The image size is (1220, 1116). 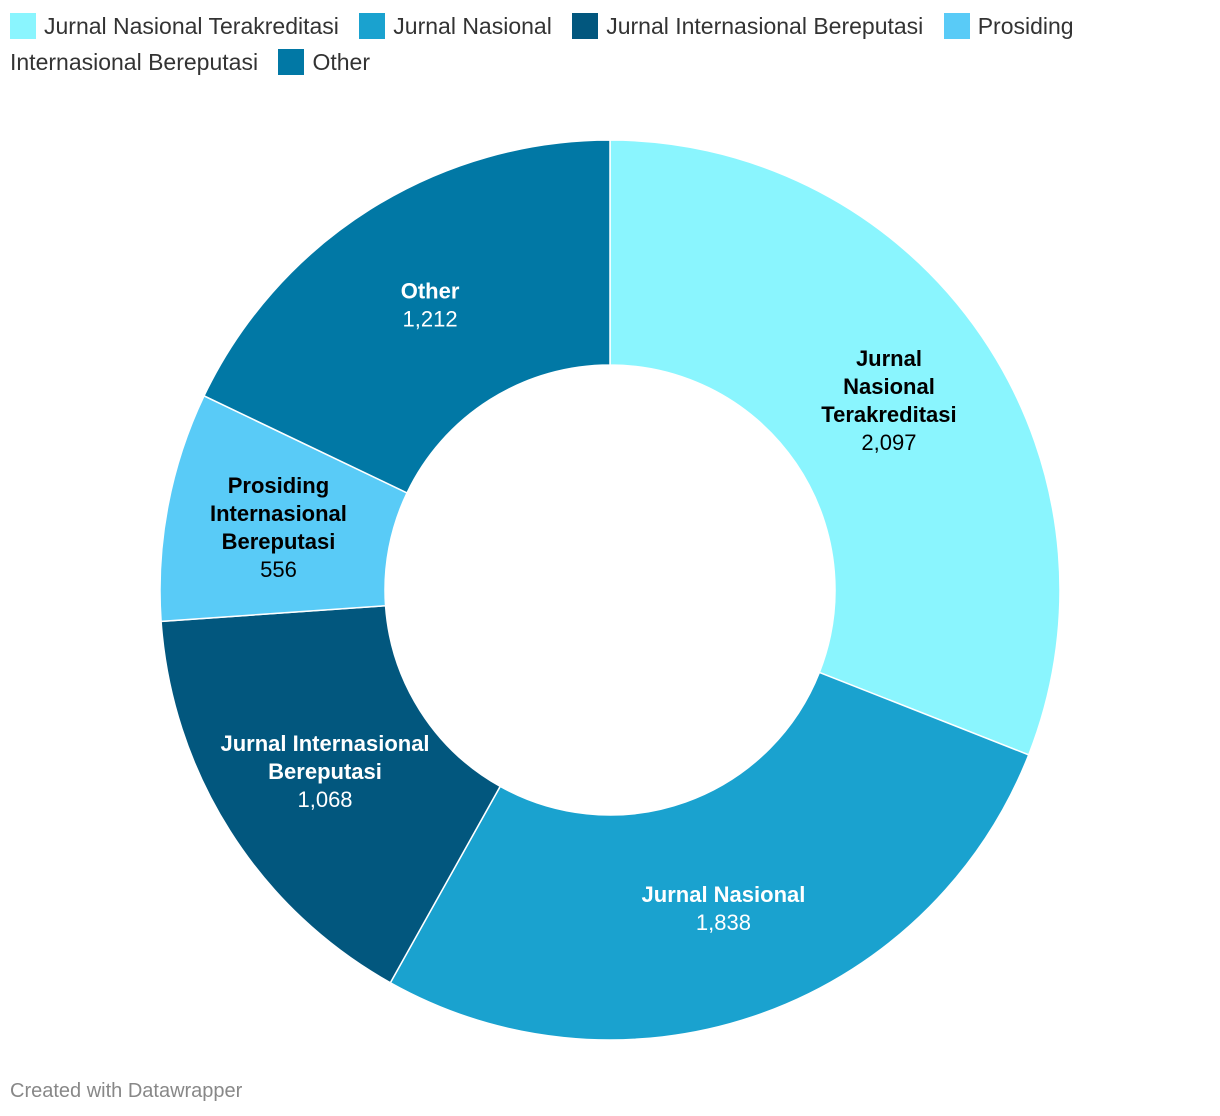 What do you see at coordinates (888, 442) in the screenshot?
I see `slice-value: 2,097` at bounding box center [888, 442].